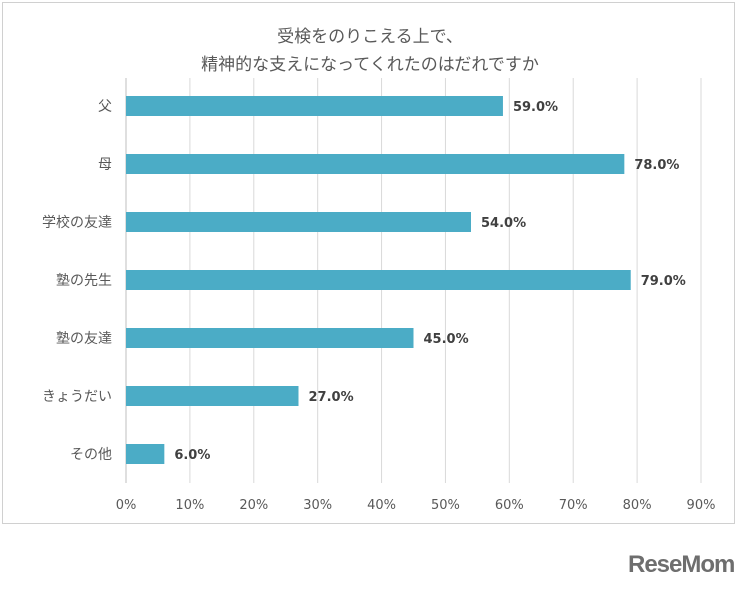  Describe the element at coordinates (253, 505) in the screenshot. I see `x-tick-label: 20%` at that location.